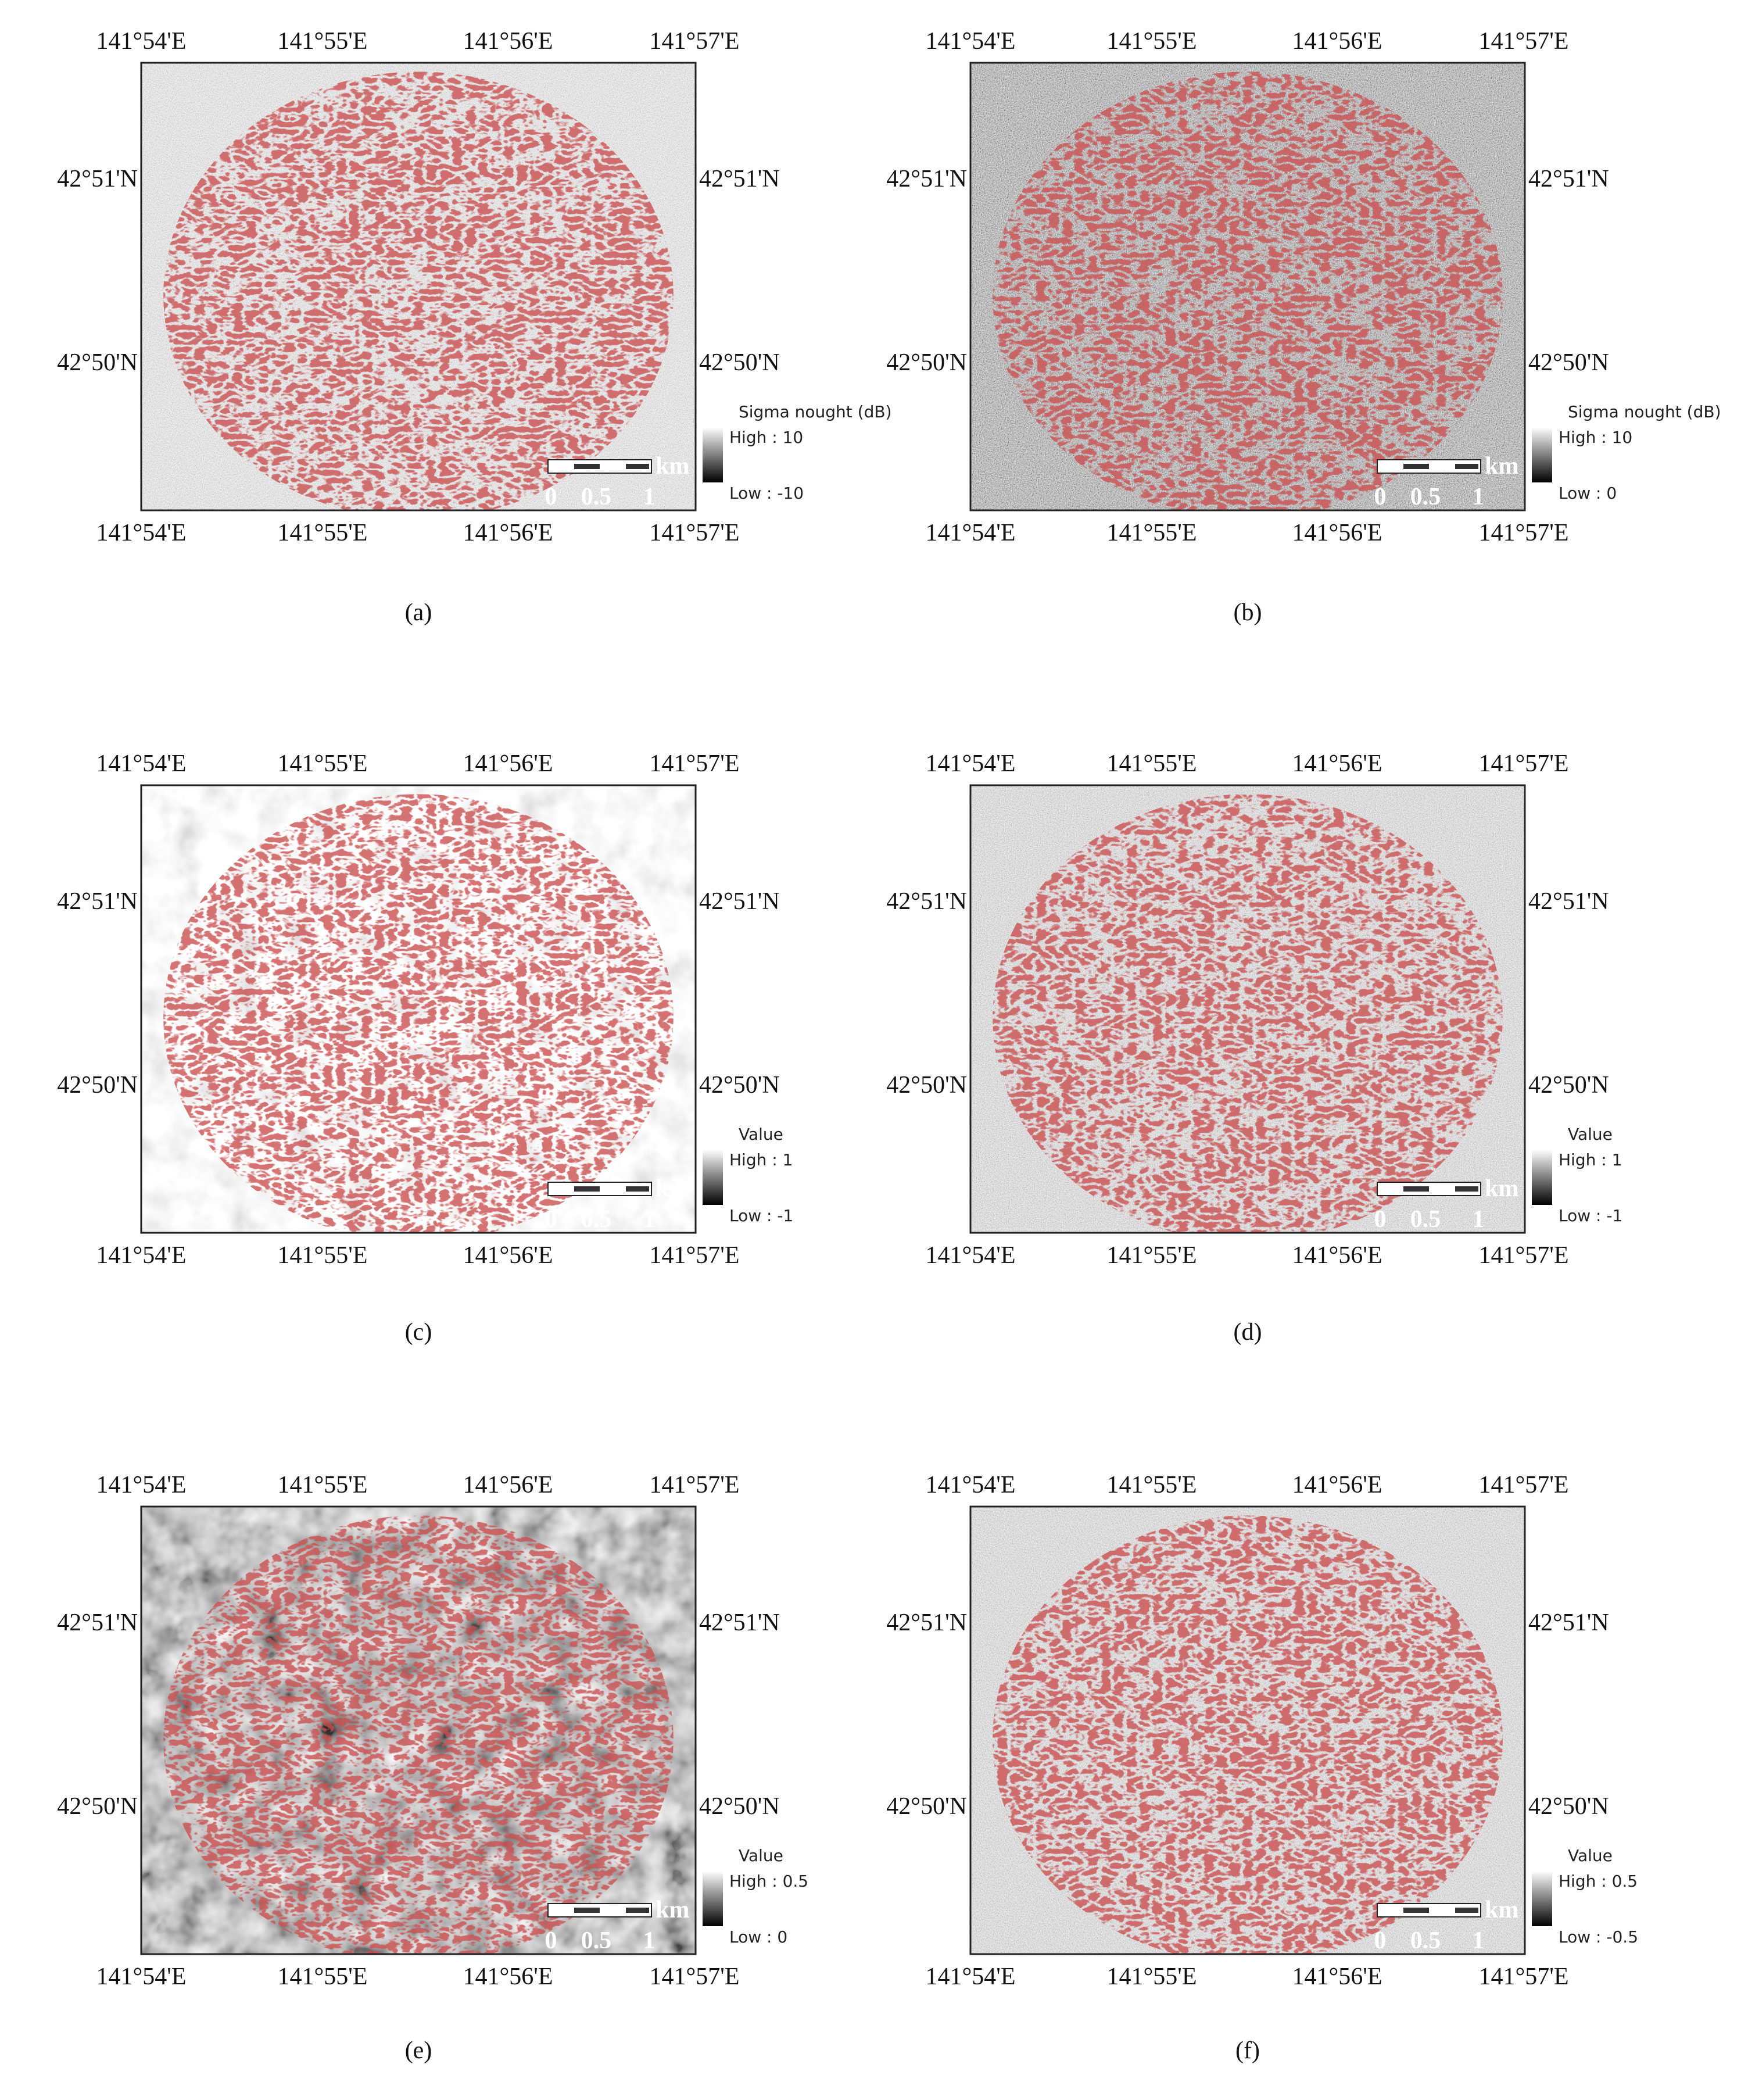 This screenshot has height=2100, width=1748. Describe the element at coordinates (1585, 1896) in the screenshot. I see `legend: Value High : 0.5 Low : -0.5` at that location.